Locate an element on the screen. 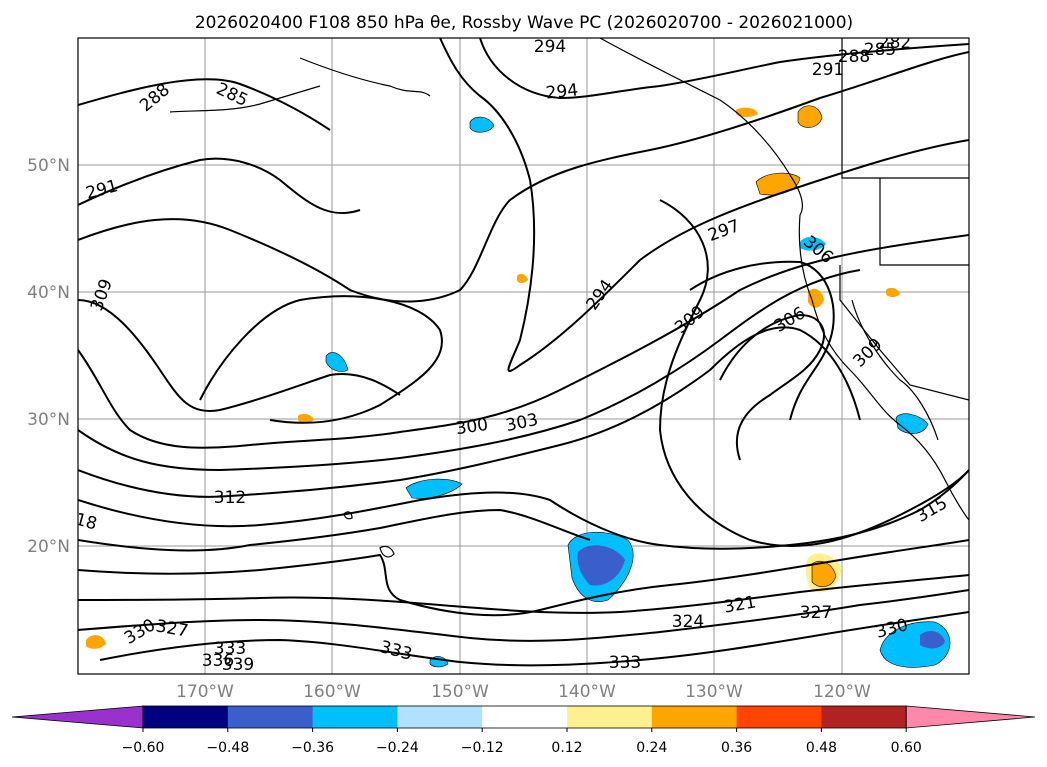  border-canada-us is located at coordinates (905, 108).